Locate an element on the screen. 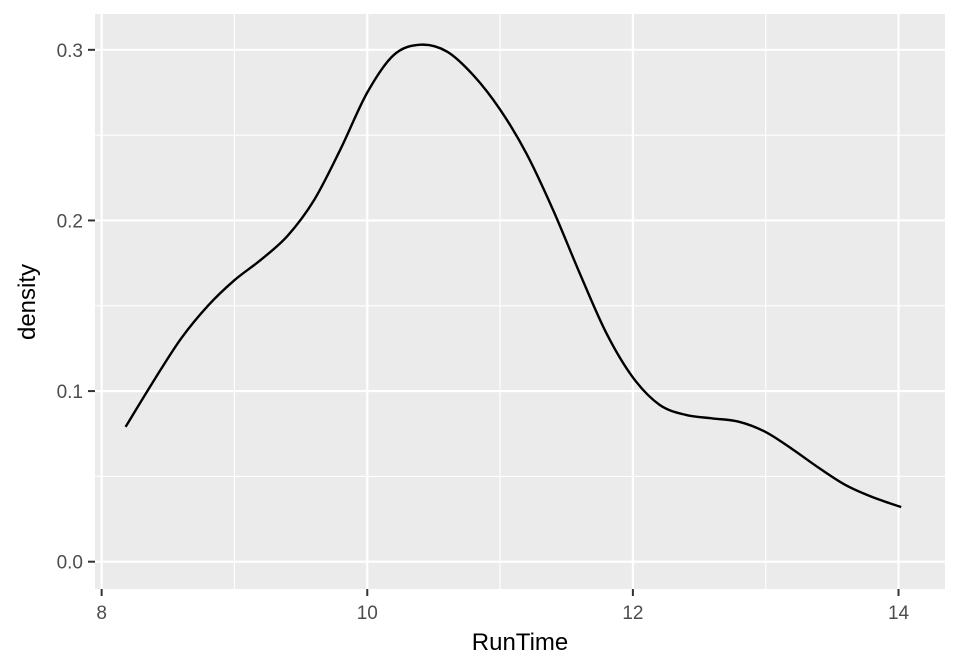 Image resolution: width=960 pixels, height=672 pixels. y-tick-label: 0.0 is located at coordinates (70, 563).